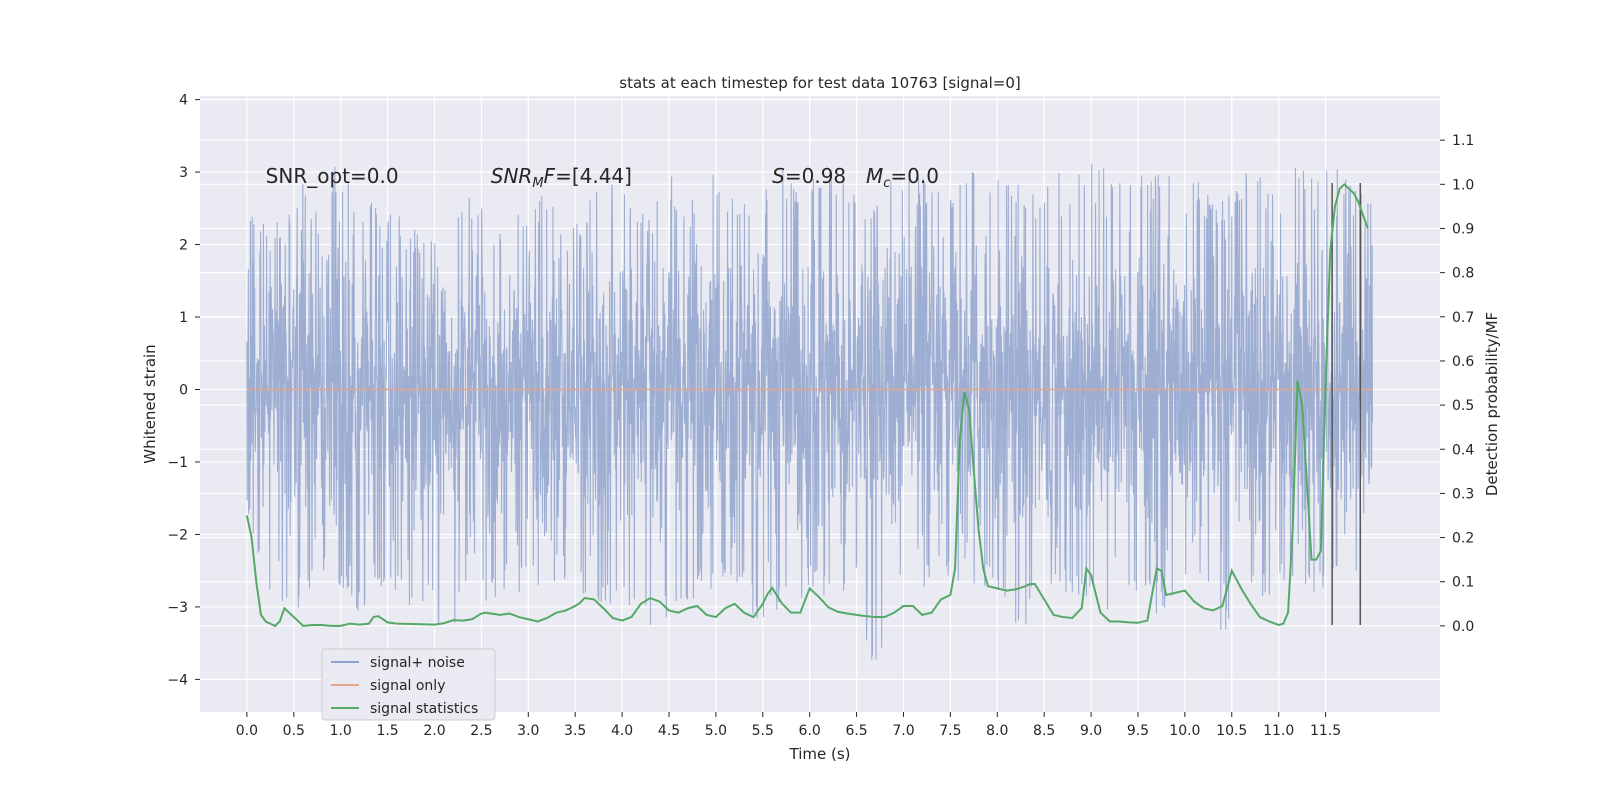 The width and height of the screenshot is (1600, 800). What do you see at coordinates (424, 709) in the screenshot?
I see `legend-label-signal-statistics: signal statistics` at bounding box center [424, 709].